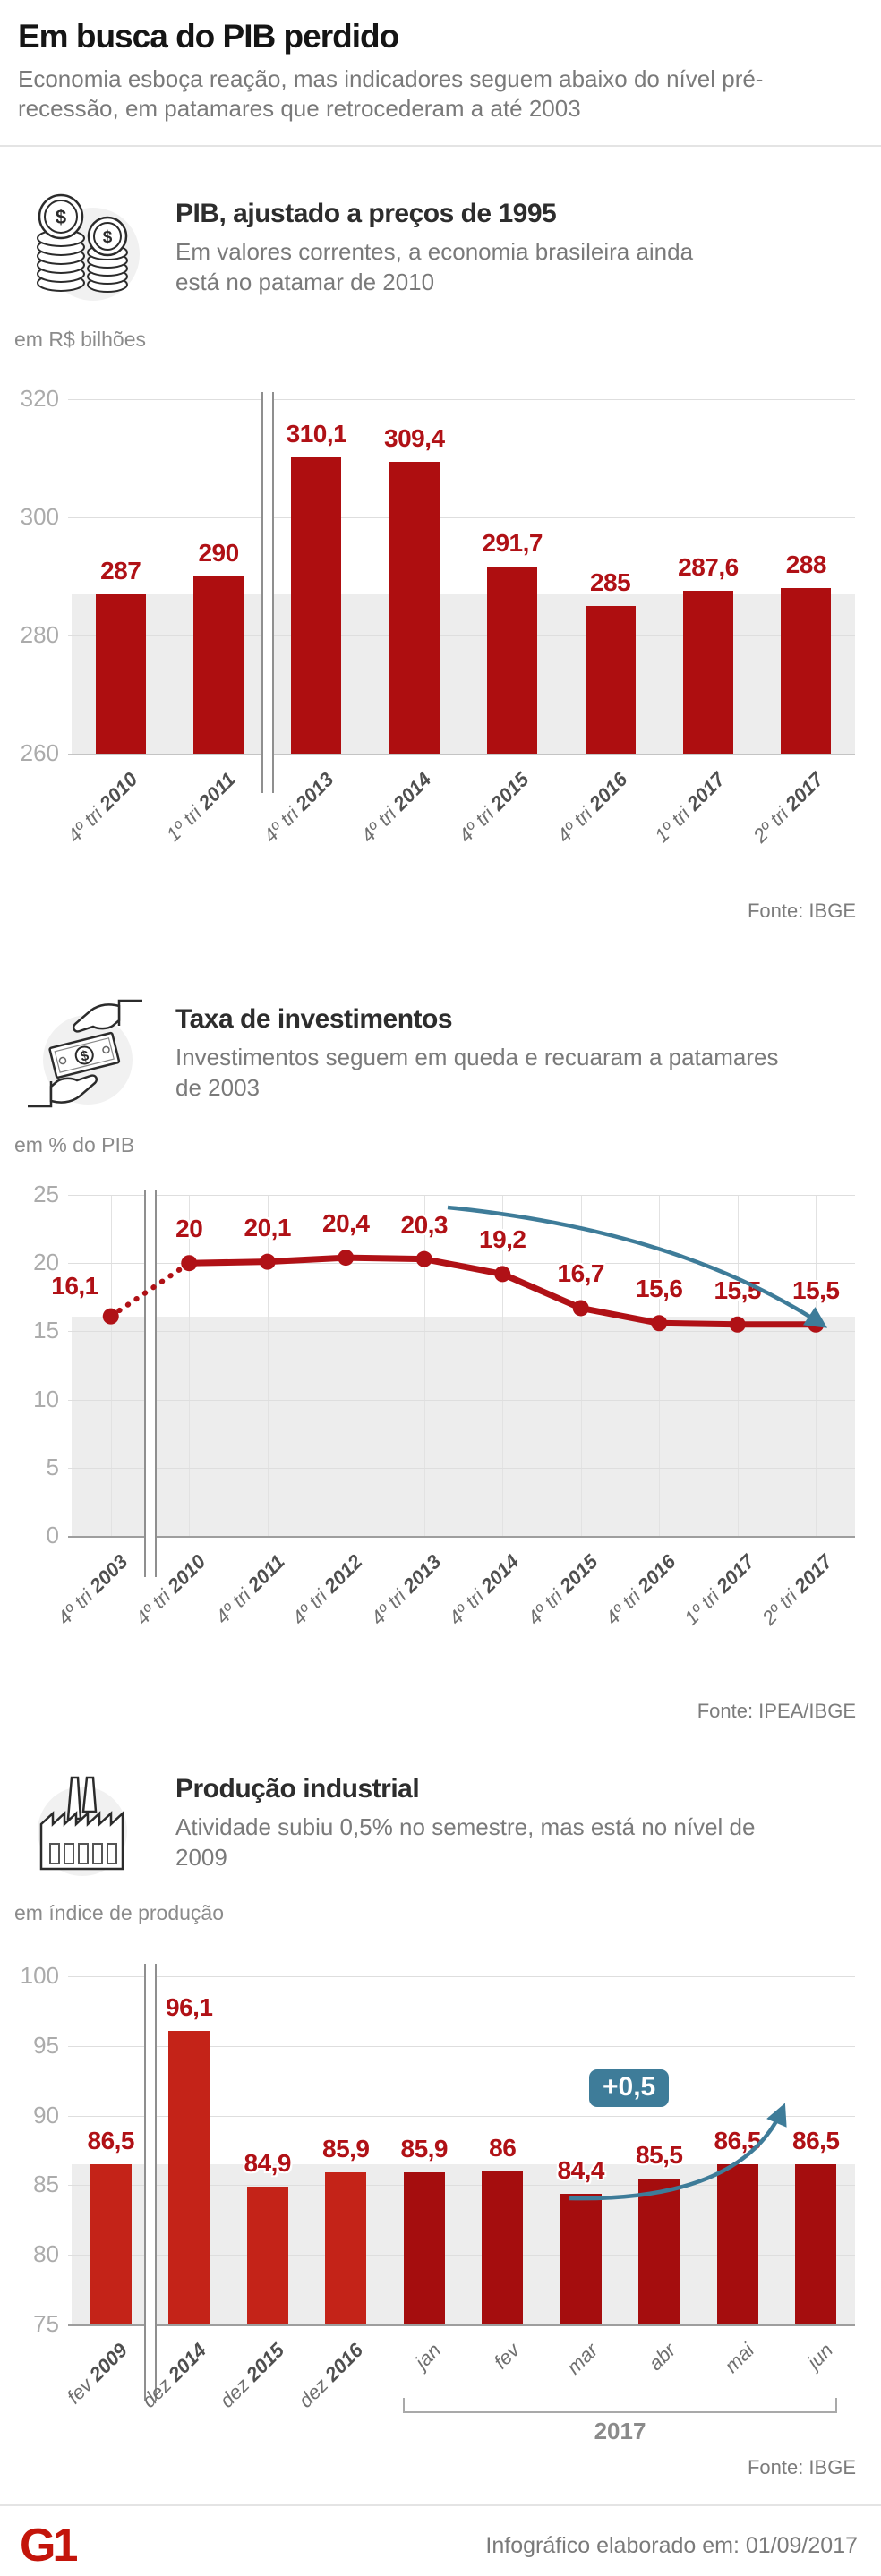 The image size is (881, 2576). Describe the element at coordinates (39, 752) in the screenshot. I see `y-axis-tick: 260` at that location.